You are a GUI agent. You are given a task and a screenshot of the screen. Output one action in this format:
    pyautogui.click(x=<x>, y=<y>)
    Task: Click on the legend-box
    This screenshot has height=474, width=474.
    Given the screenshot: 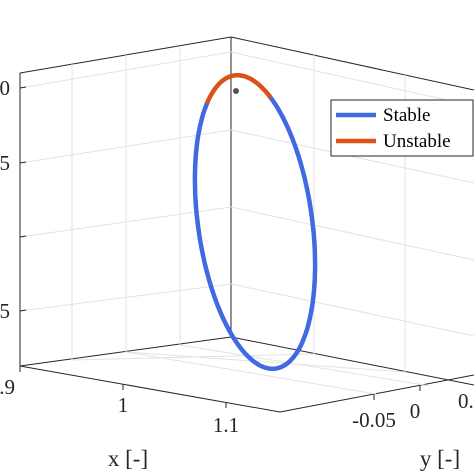 What is the action you would take?
    pyautogui.click(x=402, y=128)
    